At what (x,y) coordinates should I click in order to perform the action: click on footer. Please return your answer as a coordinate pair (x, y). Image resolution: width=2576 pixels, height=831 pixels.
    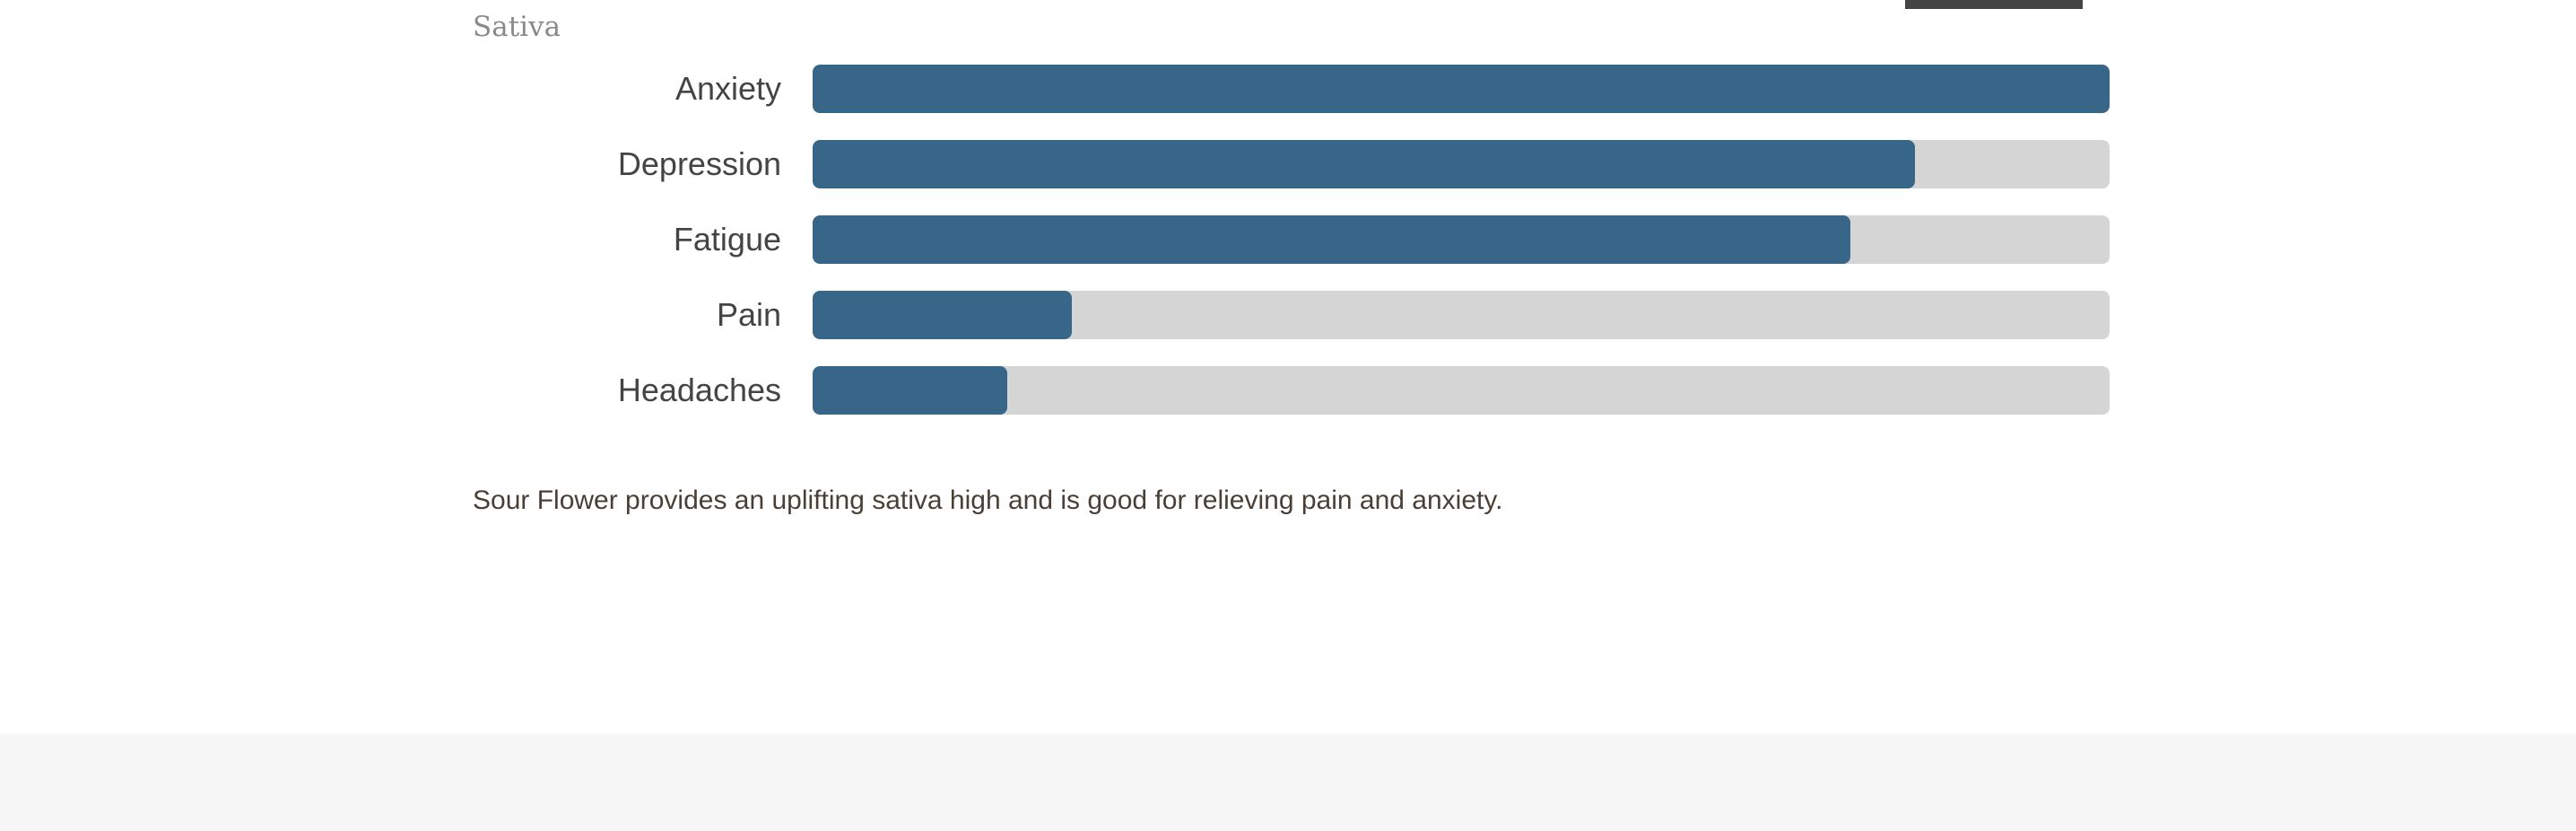
    Looking at the image, I should click on (1288, 782).